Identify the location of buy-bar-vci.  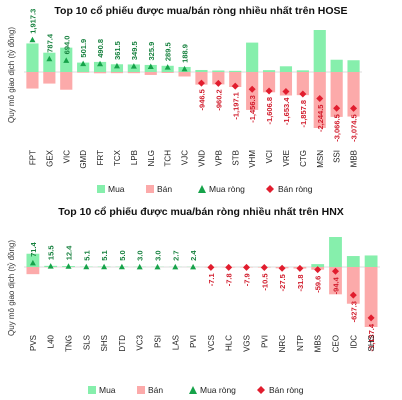
(269, 71).